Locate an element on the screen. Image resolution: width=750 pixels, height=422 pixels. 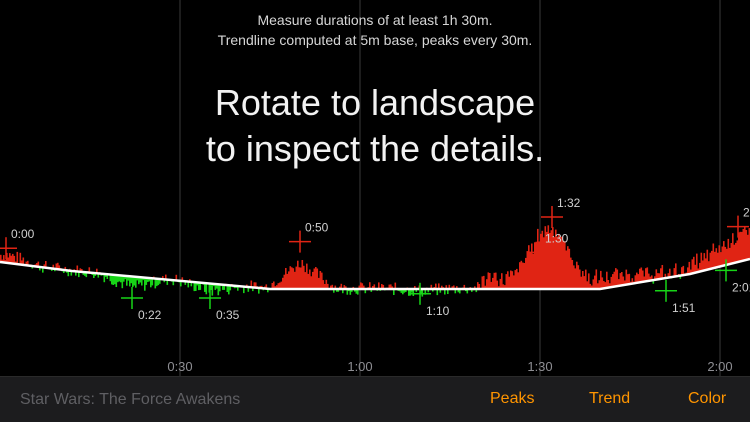
peak-label: 1:30 is located at coordinates (557, 238).